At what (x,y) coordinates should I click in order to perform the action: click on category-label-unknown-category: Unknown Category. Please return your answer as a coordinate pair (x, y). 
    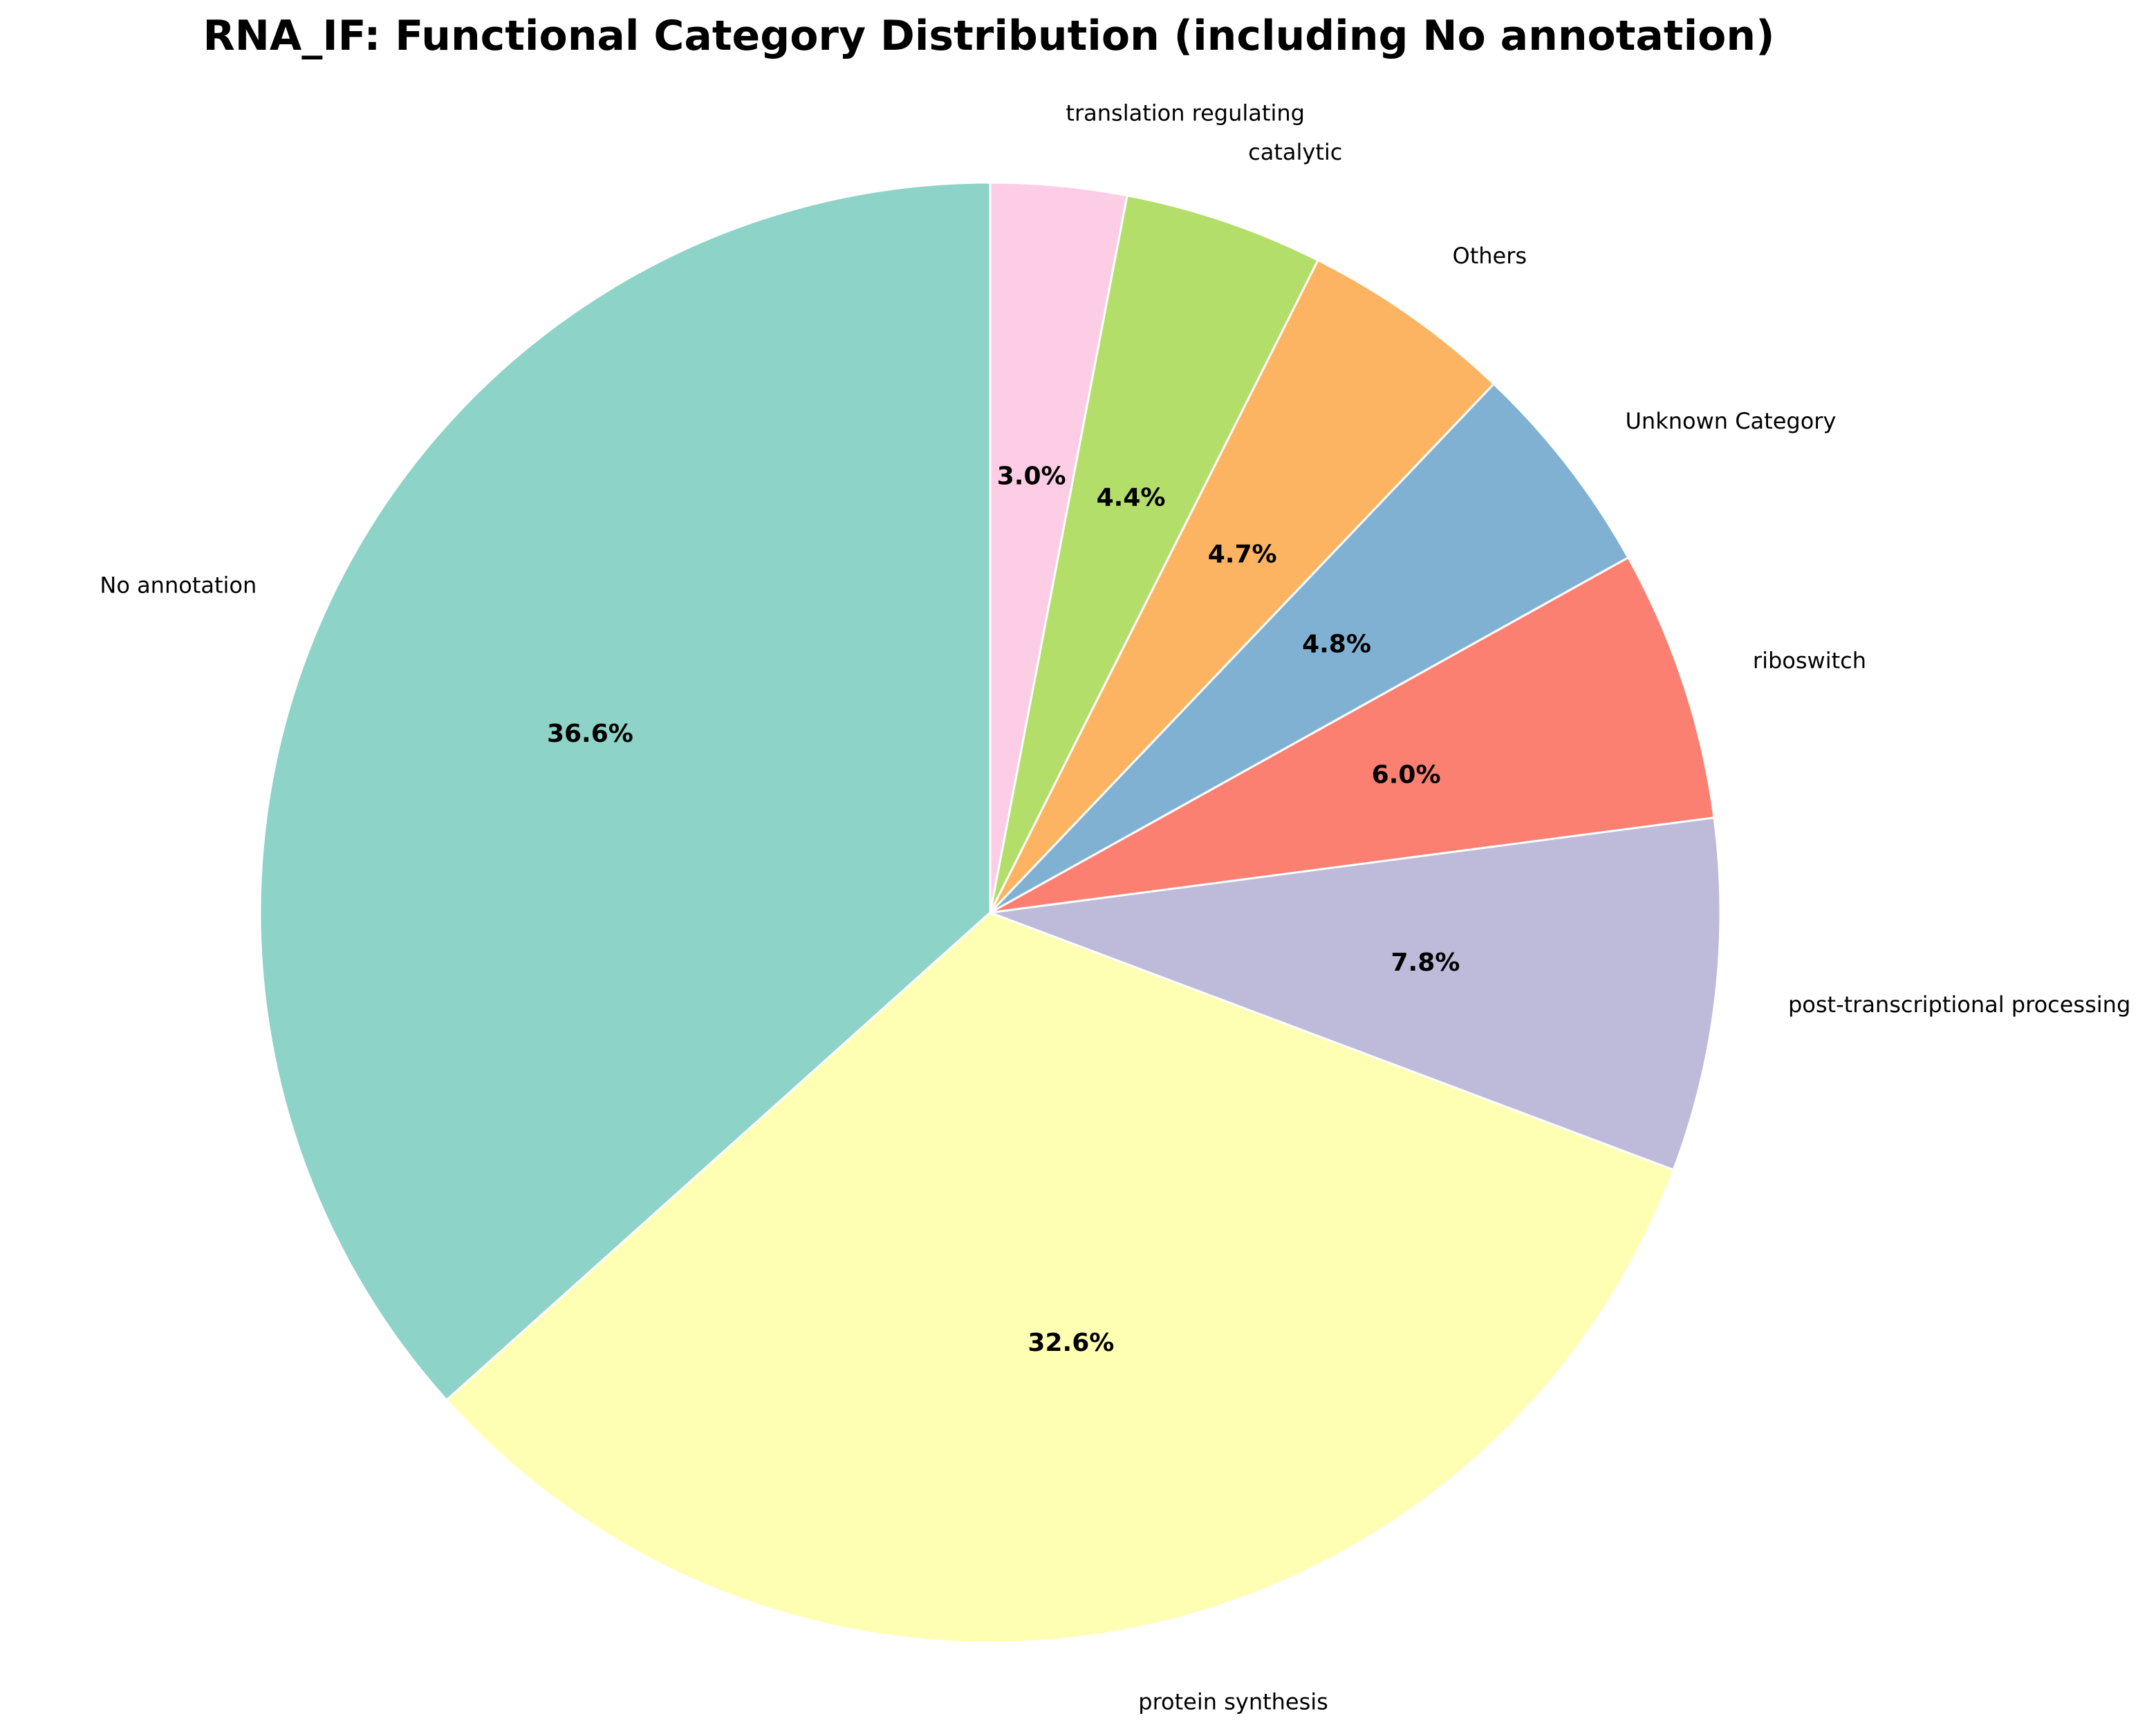
    Looking at the image, I should click on (1731, 421).